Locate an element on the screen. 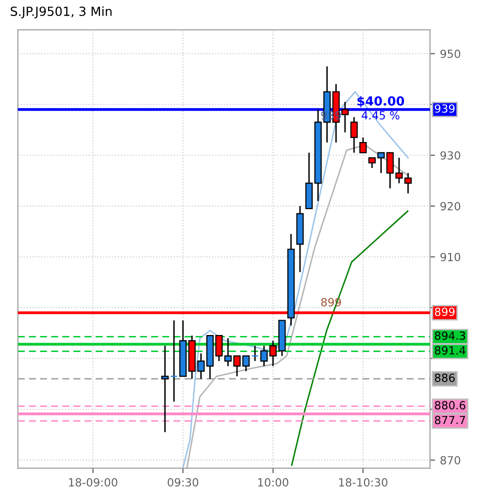 Image resolution: width=496 pixels, height=496 pixels. y-tick-label: 870 is located at coordinates (450, 460).